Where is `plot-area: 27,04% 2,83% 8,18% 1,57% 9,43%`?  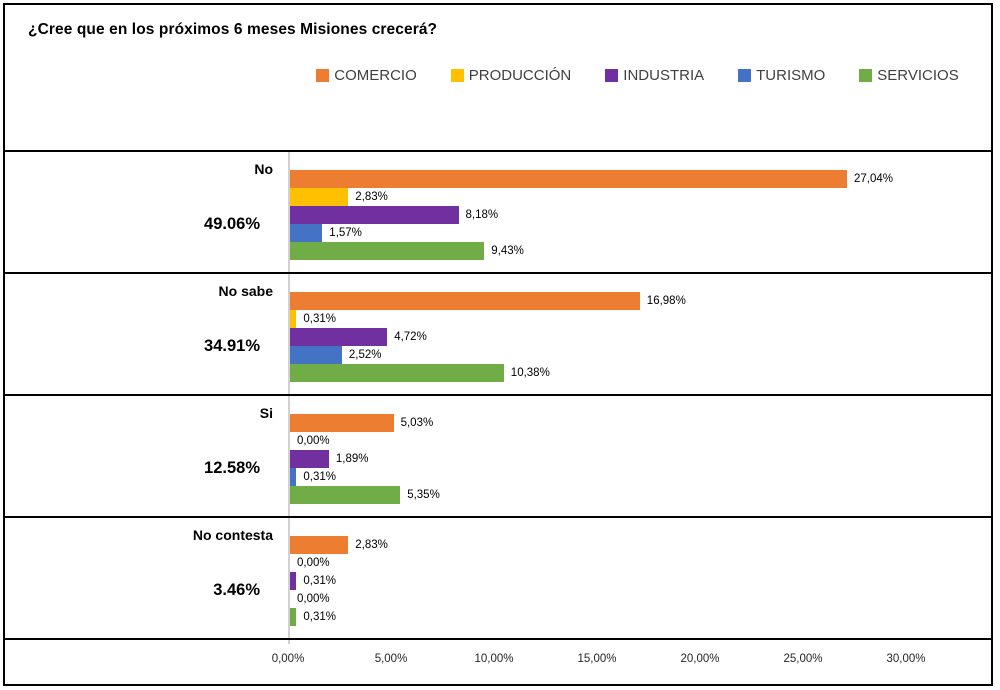
plot-area: 27,04% 2,83% 8,18% 1,57% 9,43% is located at coordinates (639, 212).